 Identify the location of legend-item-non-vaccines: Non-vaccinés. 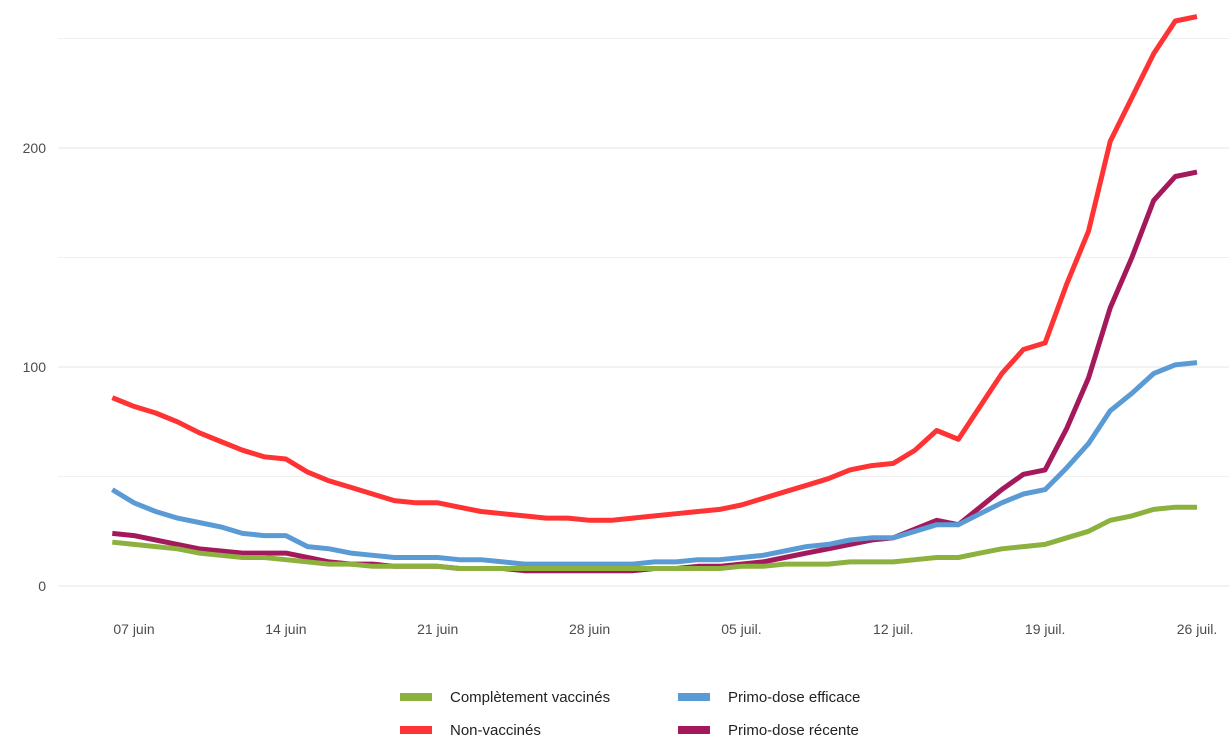
(470, 730).